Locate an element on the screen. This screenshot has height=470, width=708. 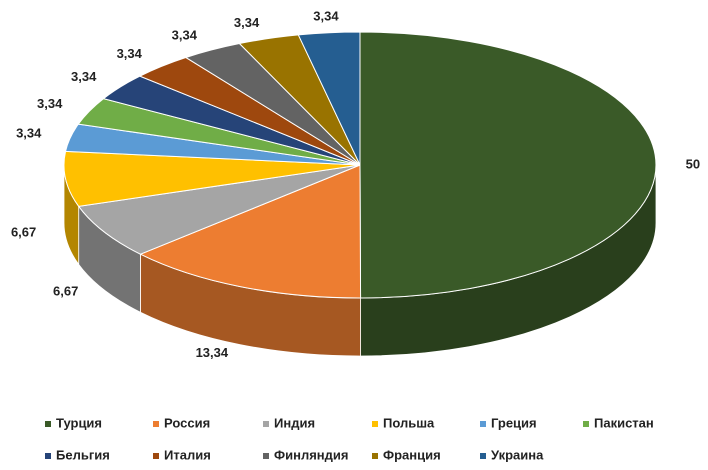
legend-label: Бельгия is located at coordinates (83, 454).